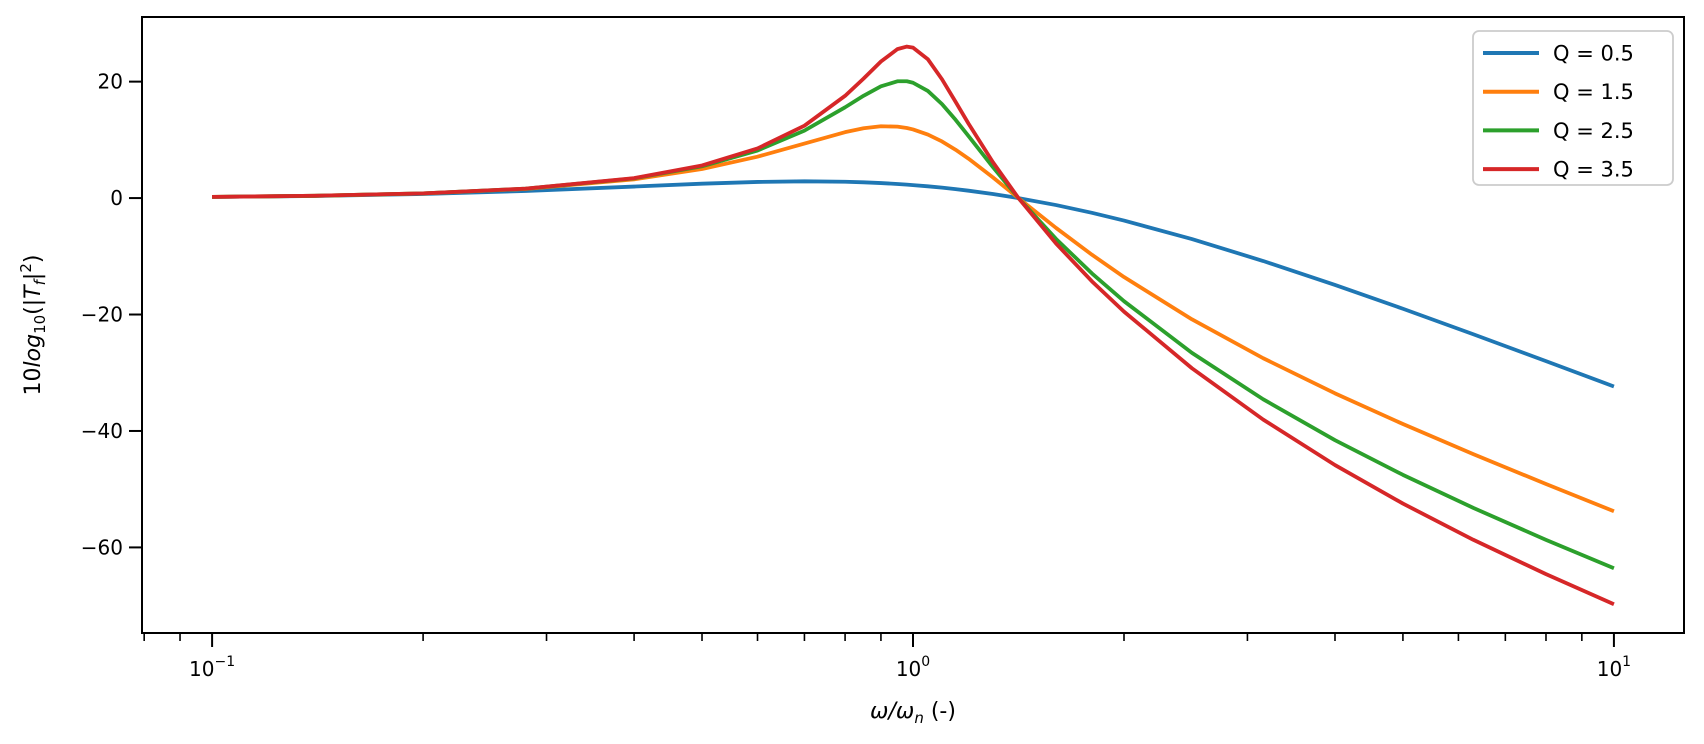 This screenshot has width=1704, height=744. Describe the element at coordinates (116, 198) in the screenshot. I see `y-tick-label: 0` at that location.